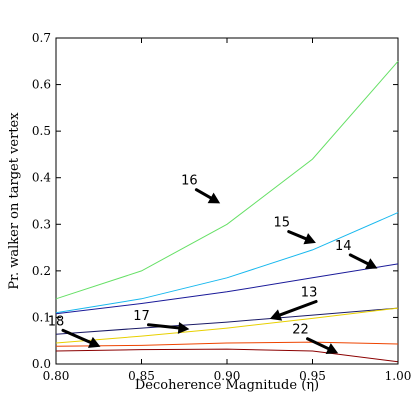 Image resolution: width=415 pixels, height=407 pixels. Describe the element at coordinates (41, 317) in the screenshot. I see `y-tick-label: 0.1` at that location.